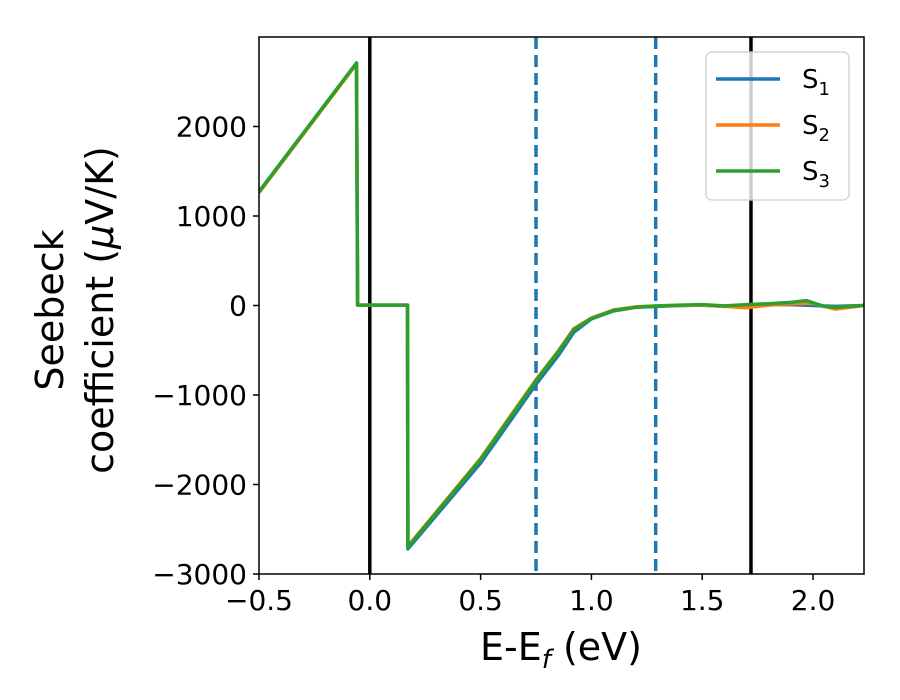  I want to click on y-axis-label-line2: coefficient (μV/K), so click(100, 310).